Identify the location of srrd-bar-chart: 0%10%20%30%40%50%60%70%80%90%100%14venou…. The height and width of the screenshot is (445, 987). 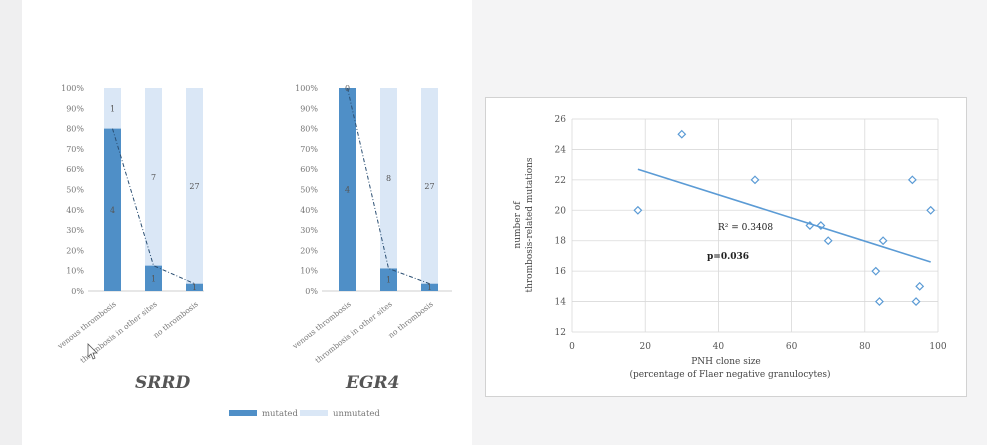
(129, 224).